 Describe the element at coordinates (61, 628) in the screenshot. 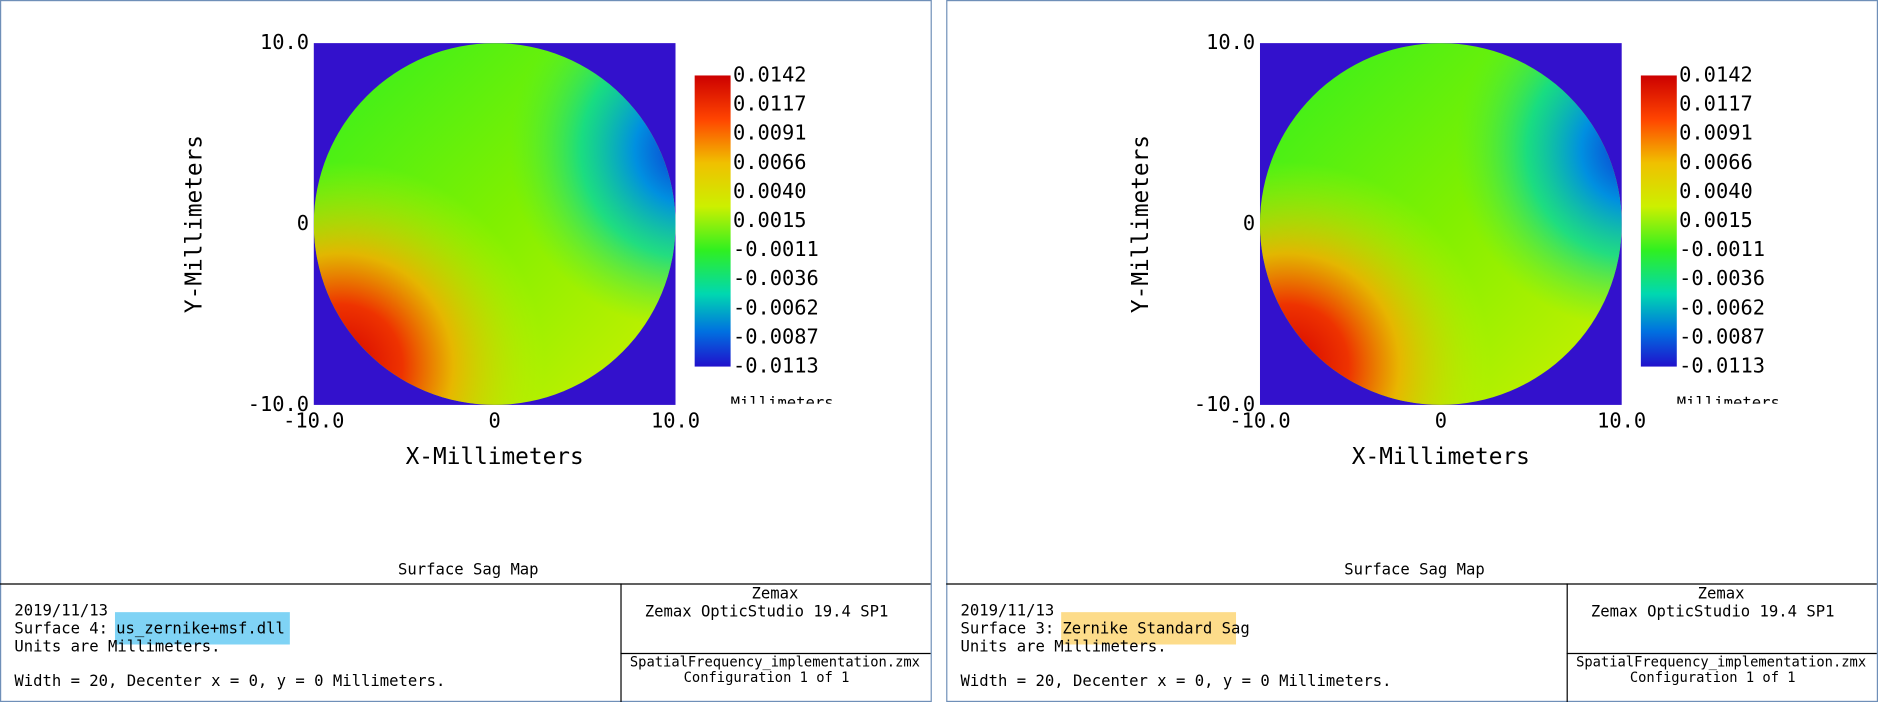

I see `footer-surface-prefix: Surface 4:` at that location.